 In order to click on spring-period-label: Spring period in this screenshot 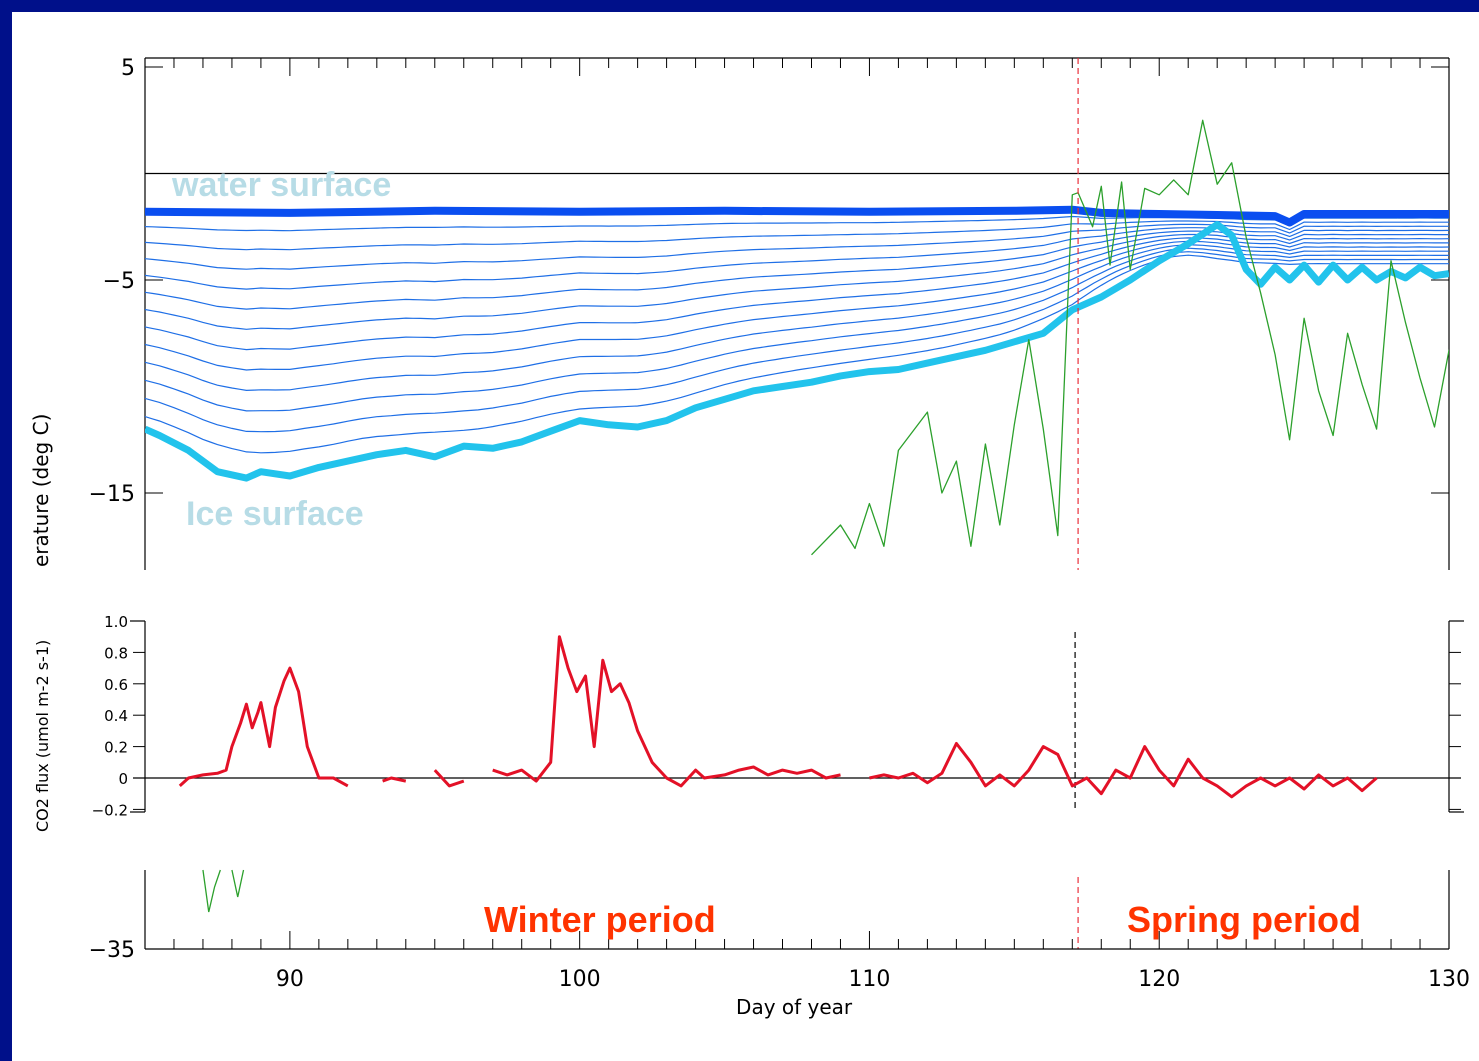, I will do `click(1244, 919)`.